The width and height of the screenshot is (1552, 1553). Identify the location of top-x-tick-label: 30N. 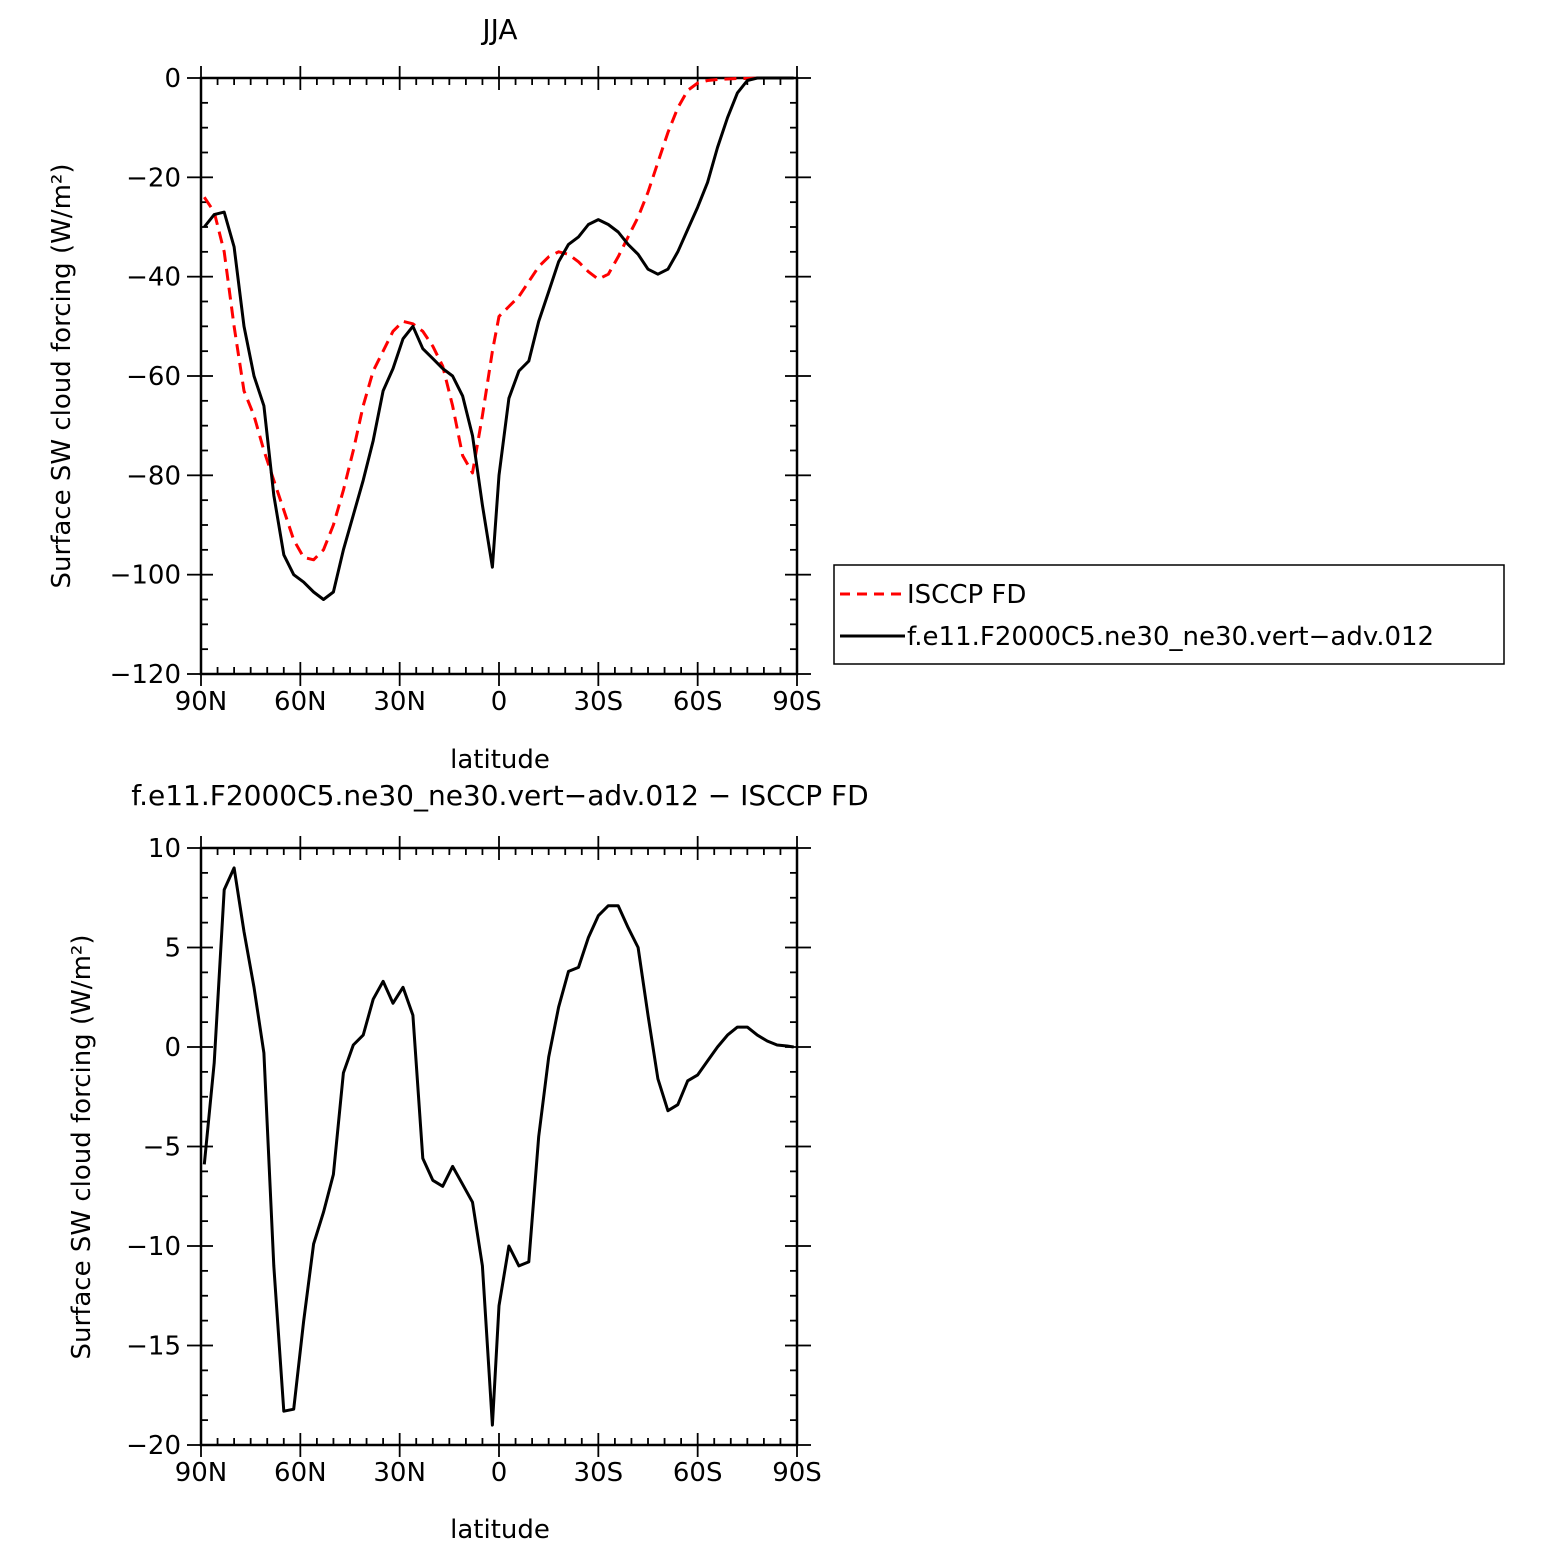
(399, 702).